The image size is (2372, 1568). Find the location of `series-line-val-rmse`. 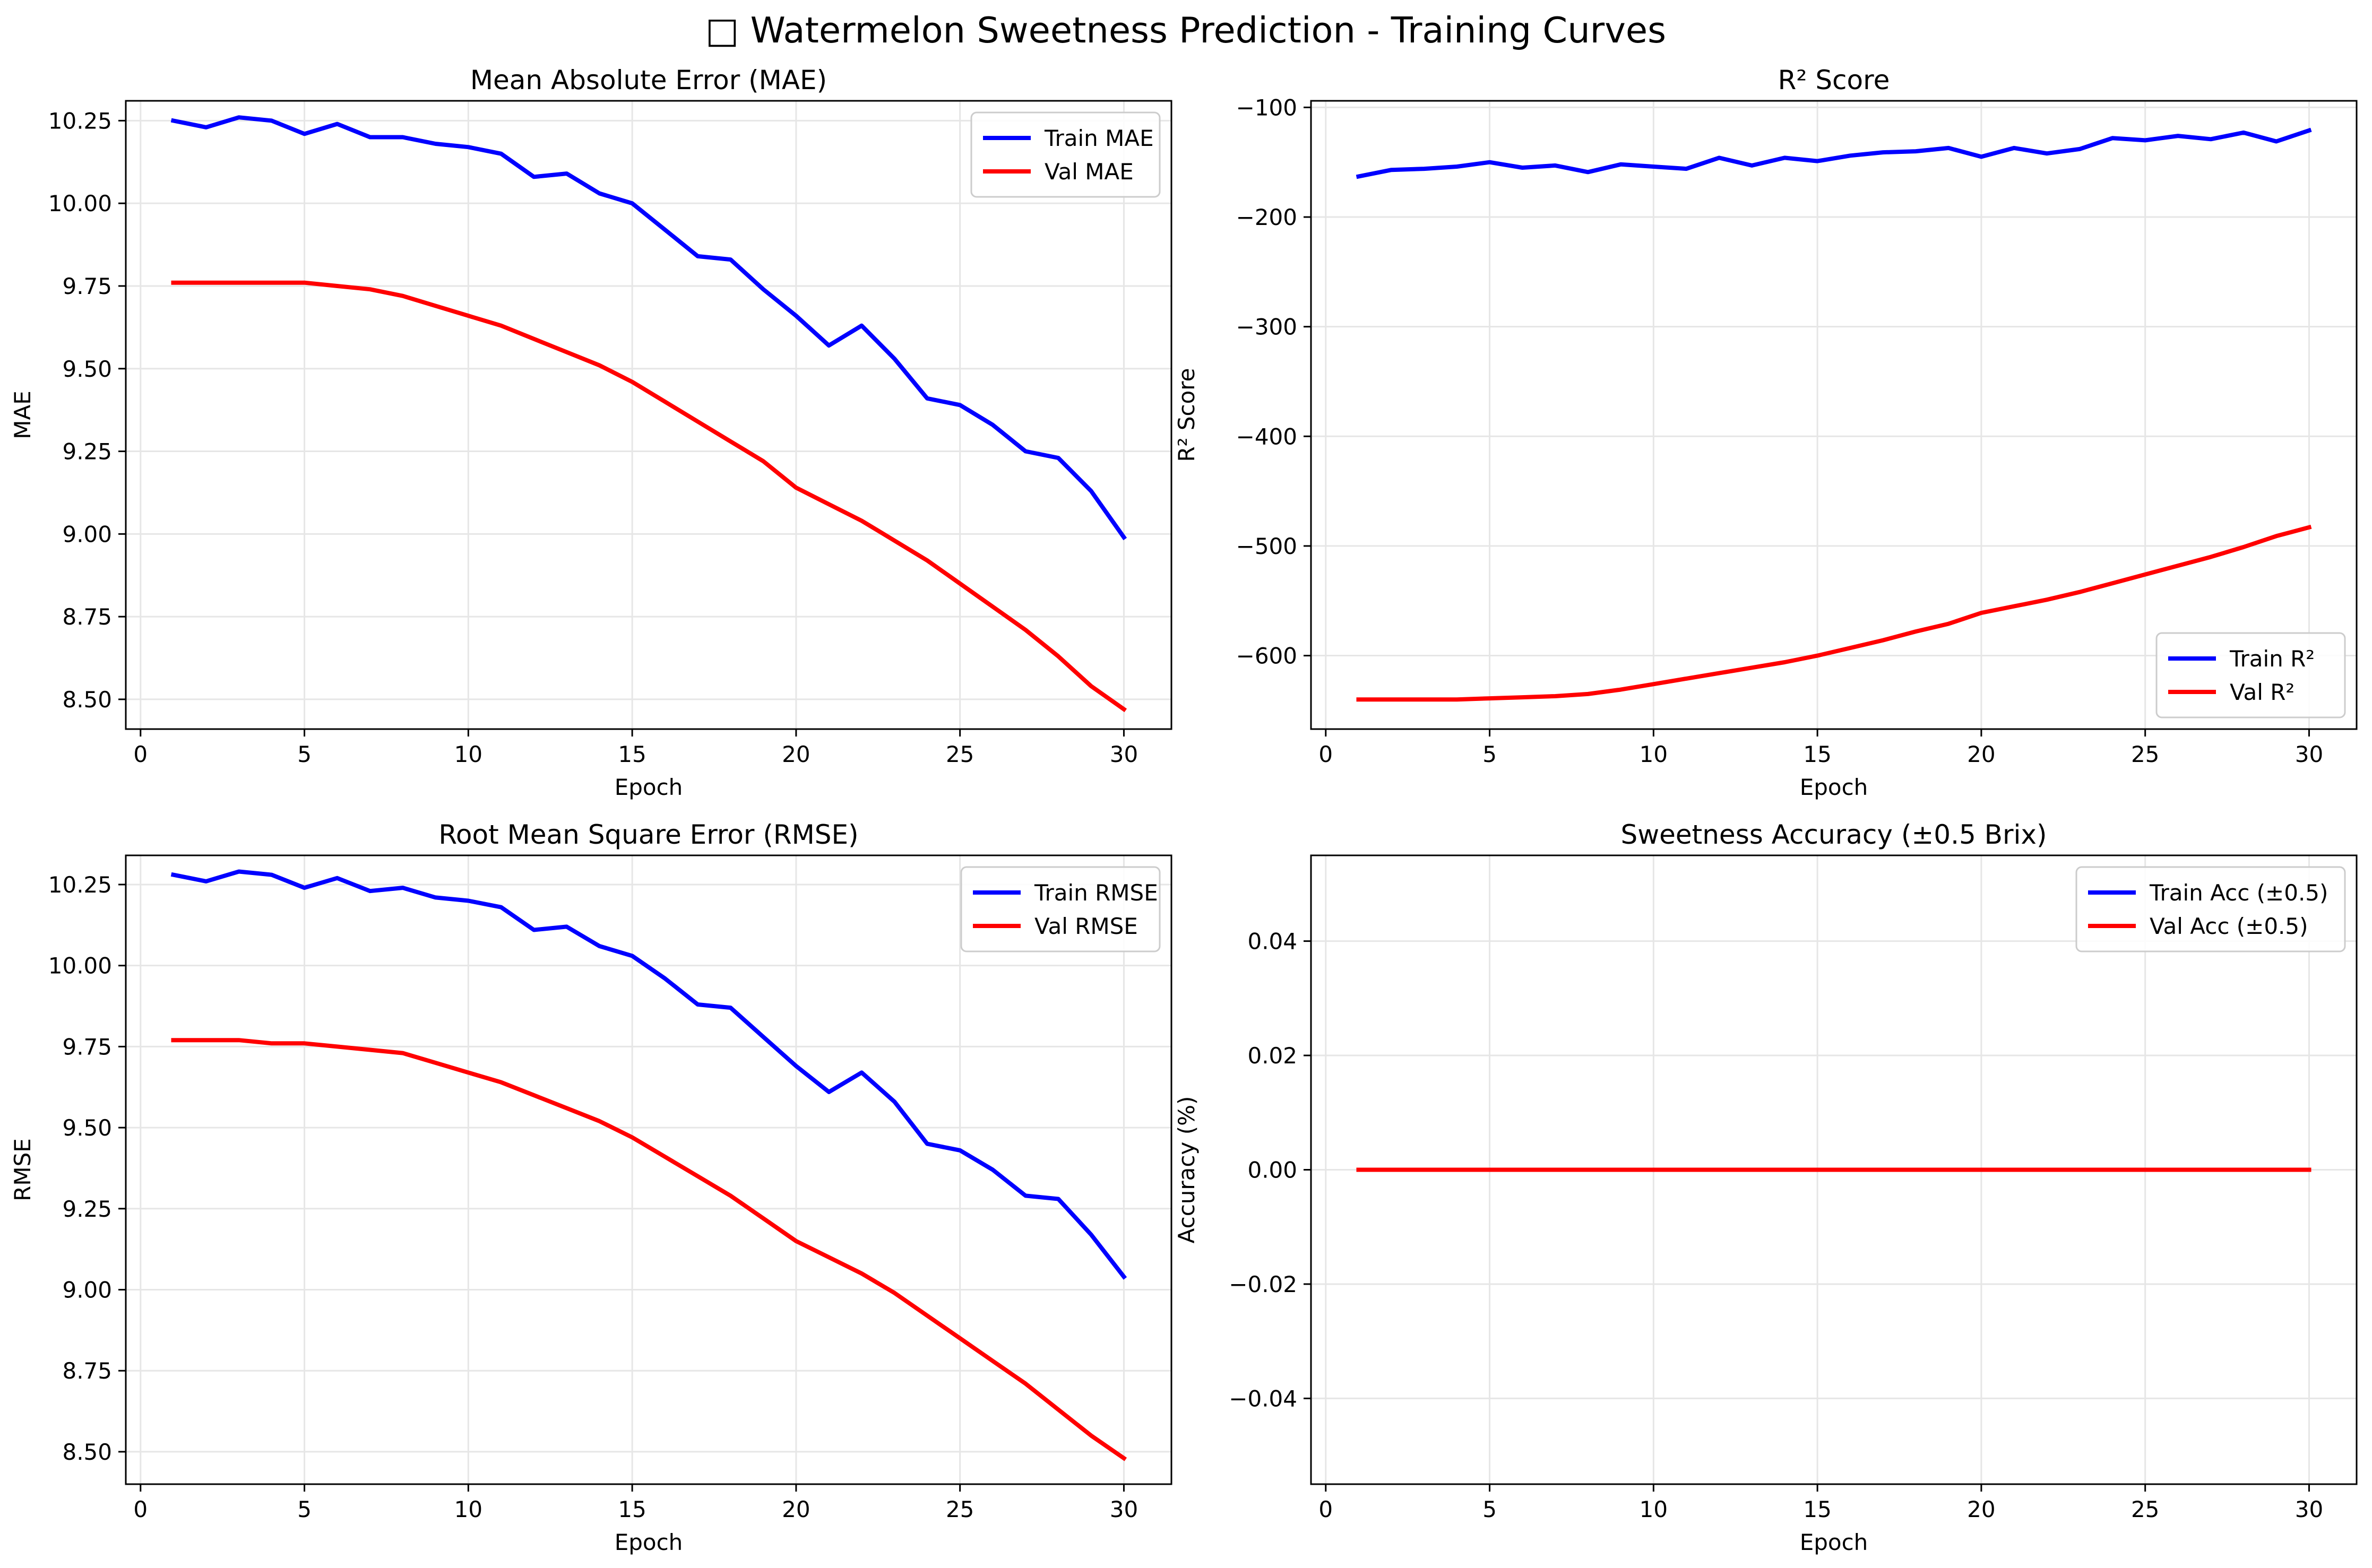

series-line-val-rmse is located at coordinates (649, 1249).